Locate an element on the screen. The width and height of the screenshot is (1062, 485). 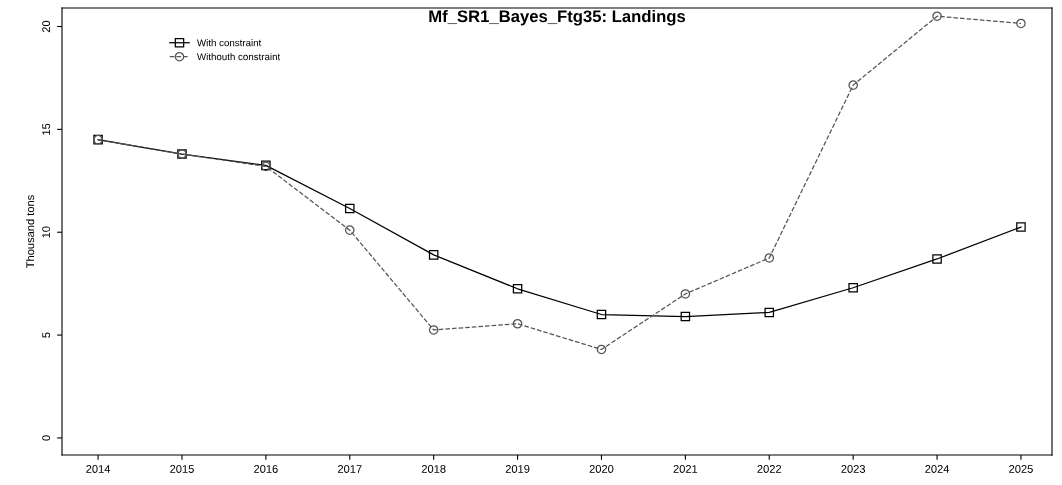
y-tick-label: 15 is located at coordinates (46, 129).